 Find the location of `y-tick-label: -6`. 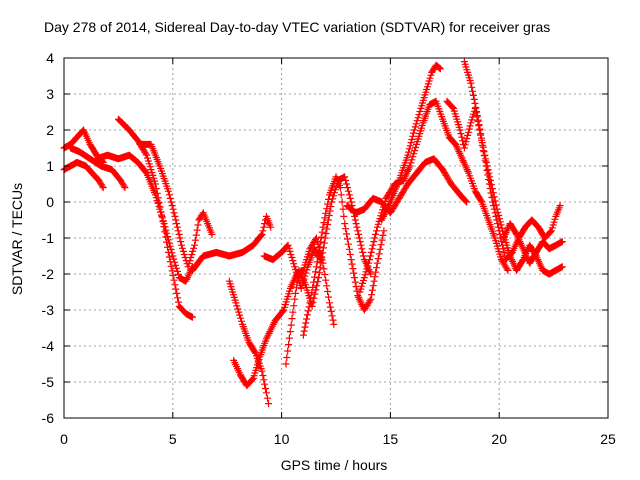

y-tick-label: -6 is located at coordinates (48, 418).